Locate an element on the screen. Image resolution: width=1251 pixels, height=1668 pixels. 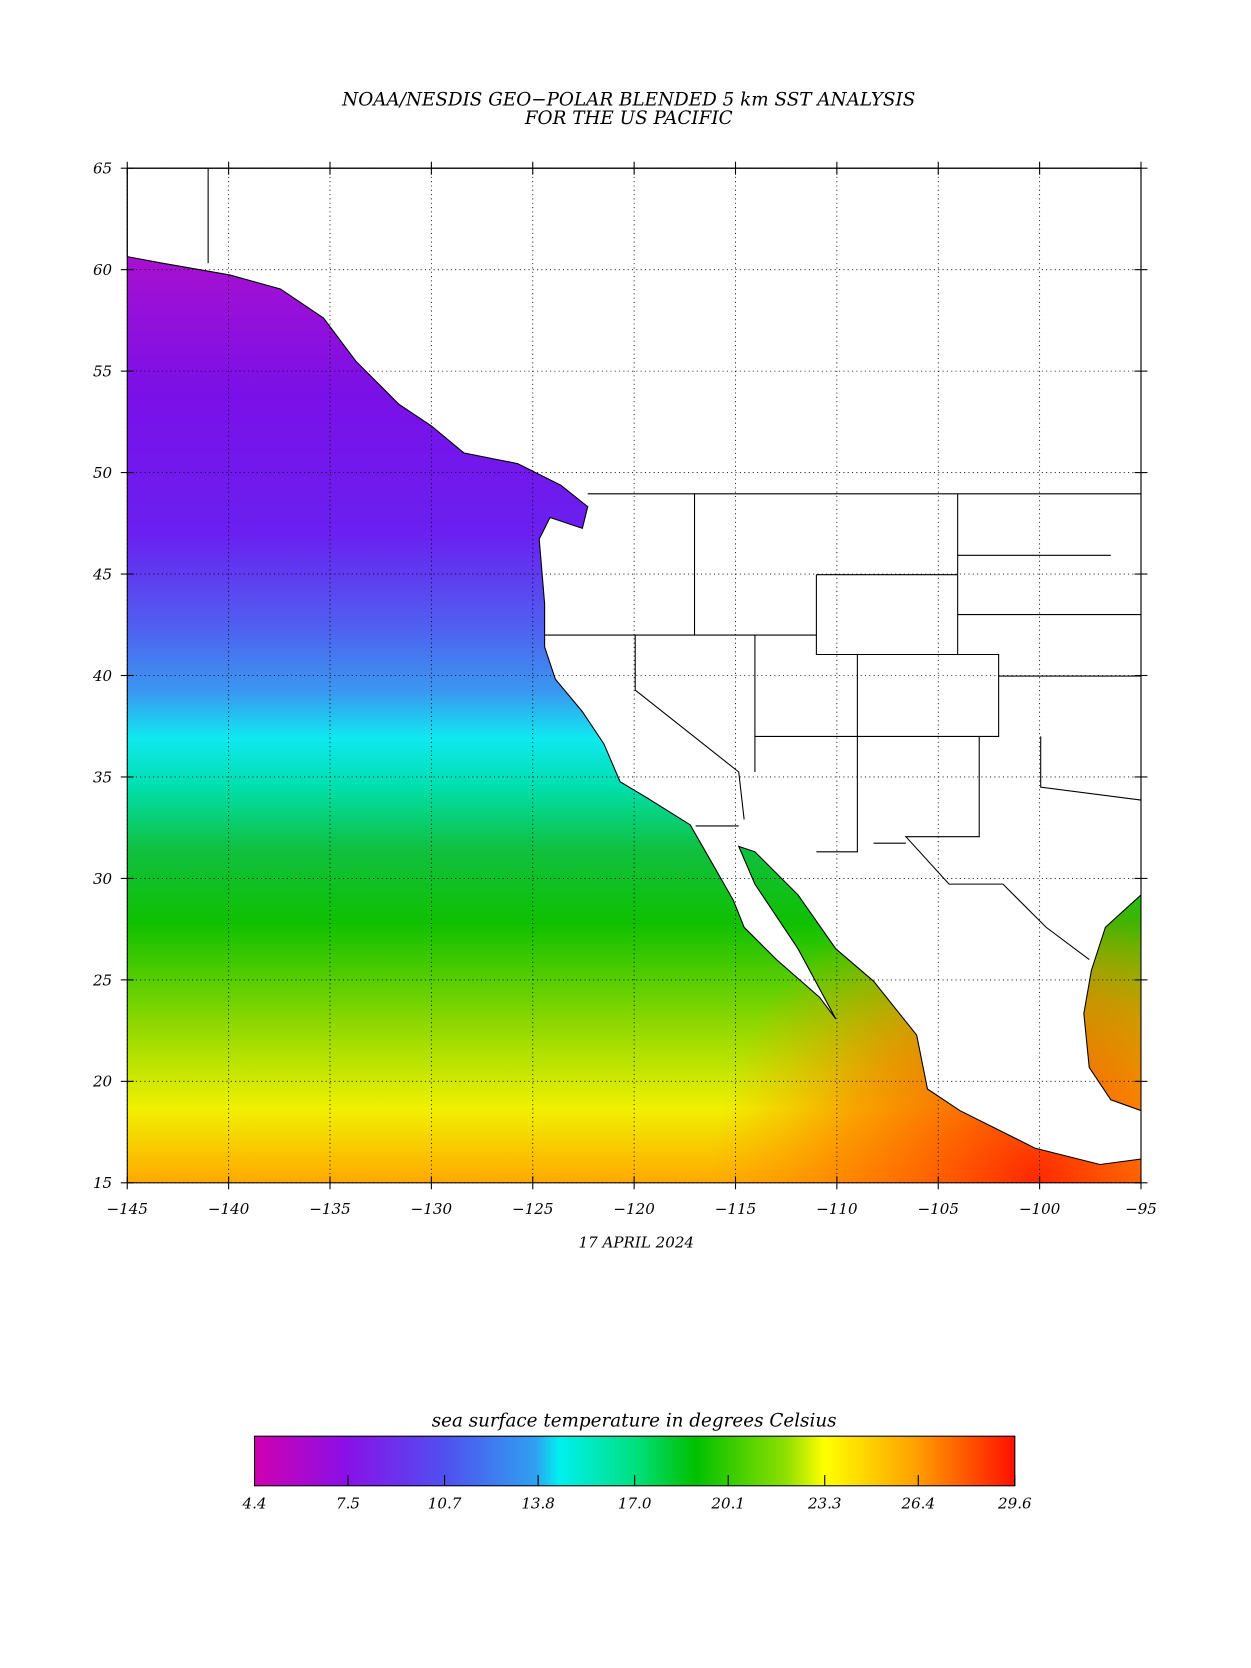
x-tick-label: −120 is located at coordinates (634, 1209).